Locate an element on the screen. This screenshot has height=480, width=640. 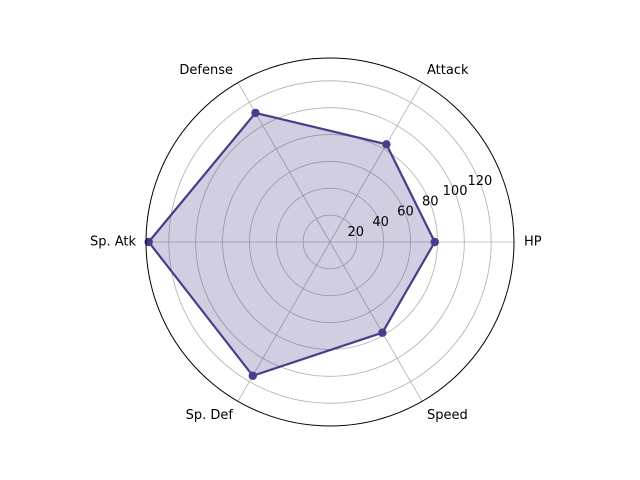
r-tick-label-100: 100 is located at coordinates (455, 191).